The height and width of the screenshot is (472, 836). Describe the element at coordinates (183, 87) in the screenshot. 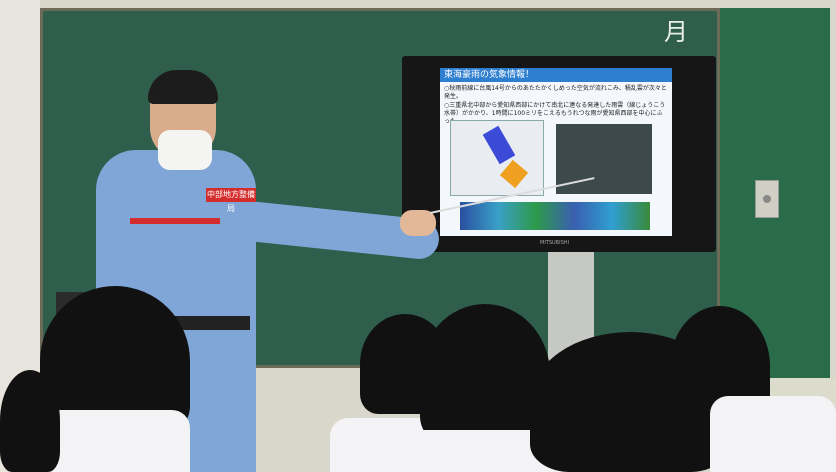

I see `presenter-hair` at that location.